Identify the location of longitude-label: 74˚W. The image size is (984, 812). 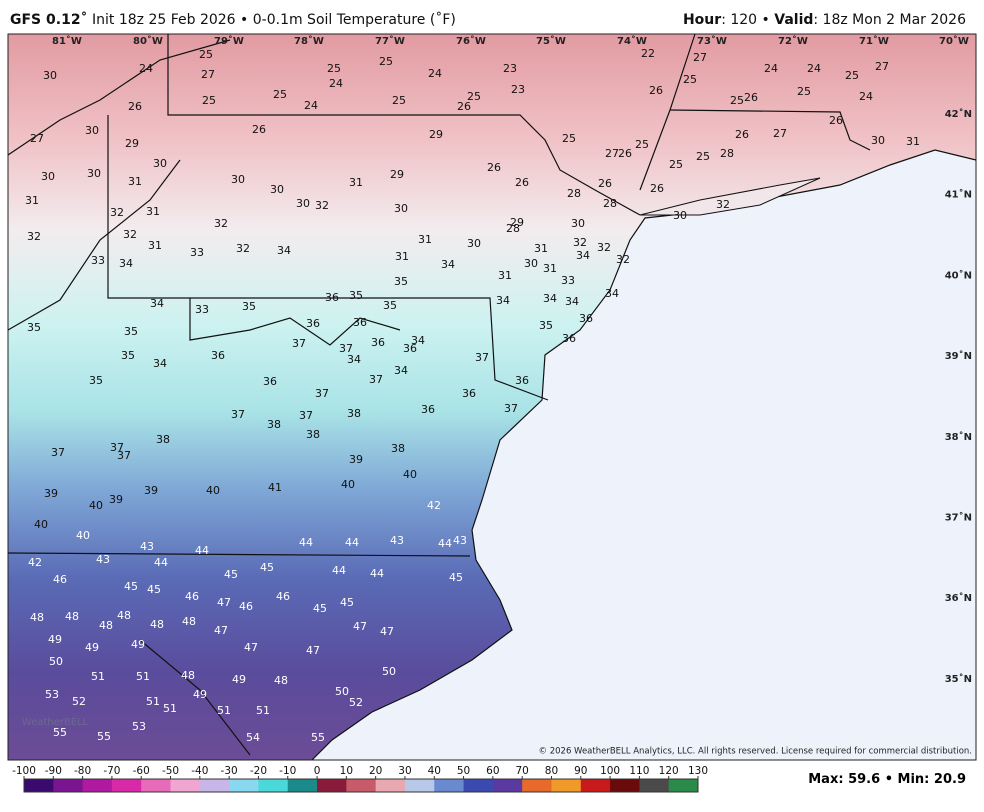
(632, 41).